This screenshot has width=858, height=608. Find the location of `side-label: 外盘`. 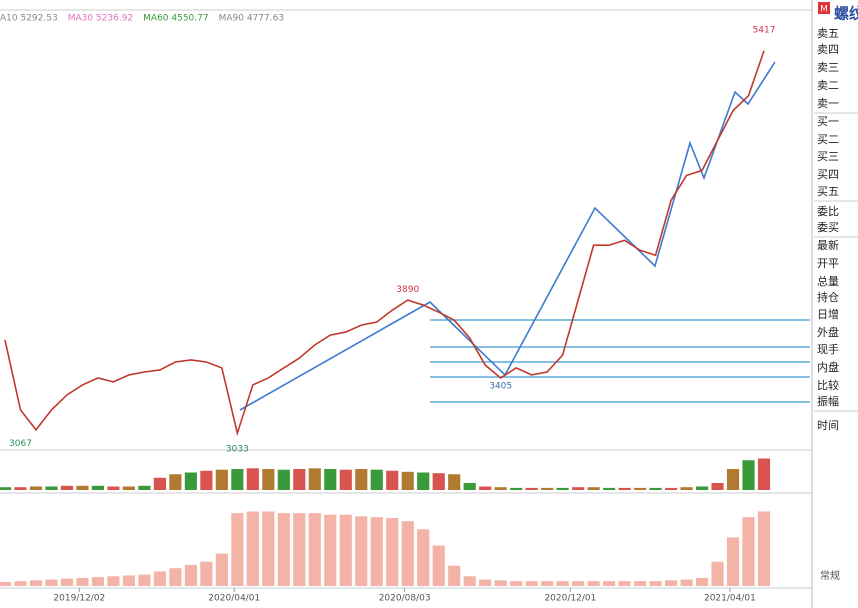

side-label: 外盘 is located at coordinates (828, 332).